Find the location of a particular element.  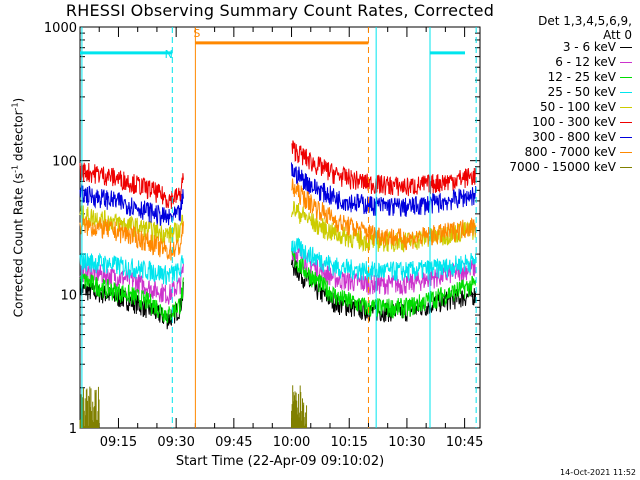

x-tick-label: 09:30 is located at coordinates (175, 442).